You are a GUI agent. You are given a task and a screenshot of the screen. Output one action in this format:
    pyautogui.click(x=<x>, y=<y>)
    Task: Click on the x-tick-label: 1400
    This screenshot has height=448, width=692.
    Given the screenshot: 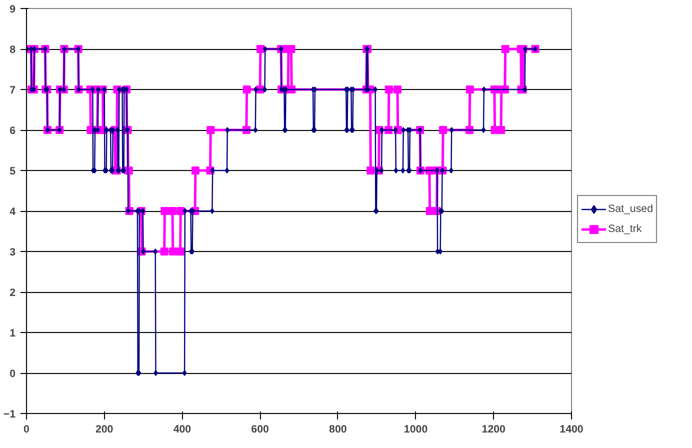 What is the action you would take?
    pyautogui.click(x=572, y=430)
    